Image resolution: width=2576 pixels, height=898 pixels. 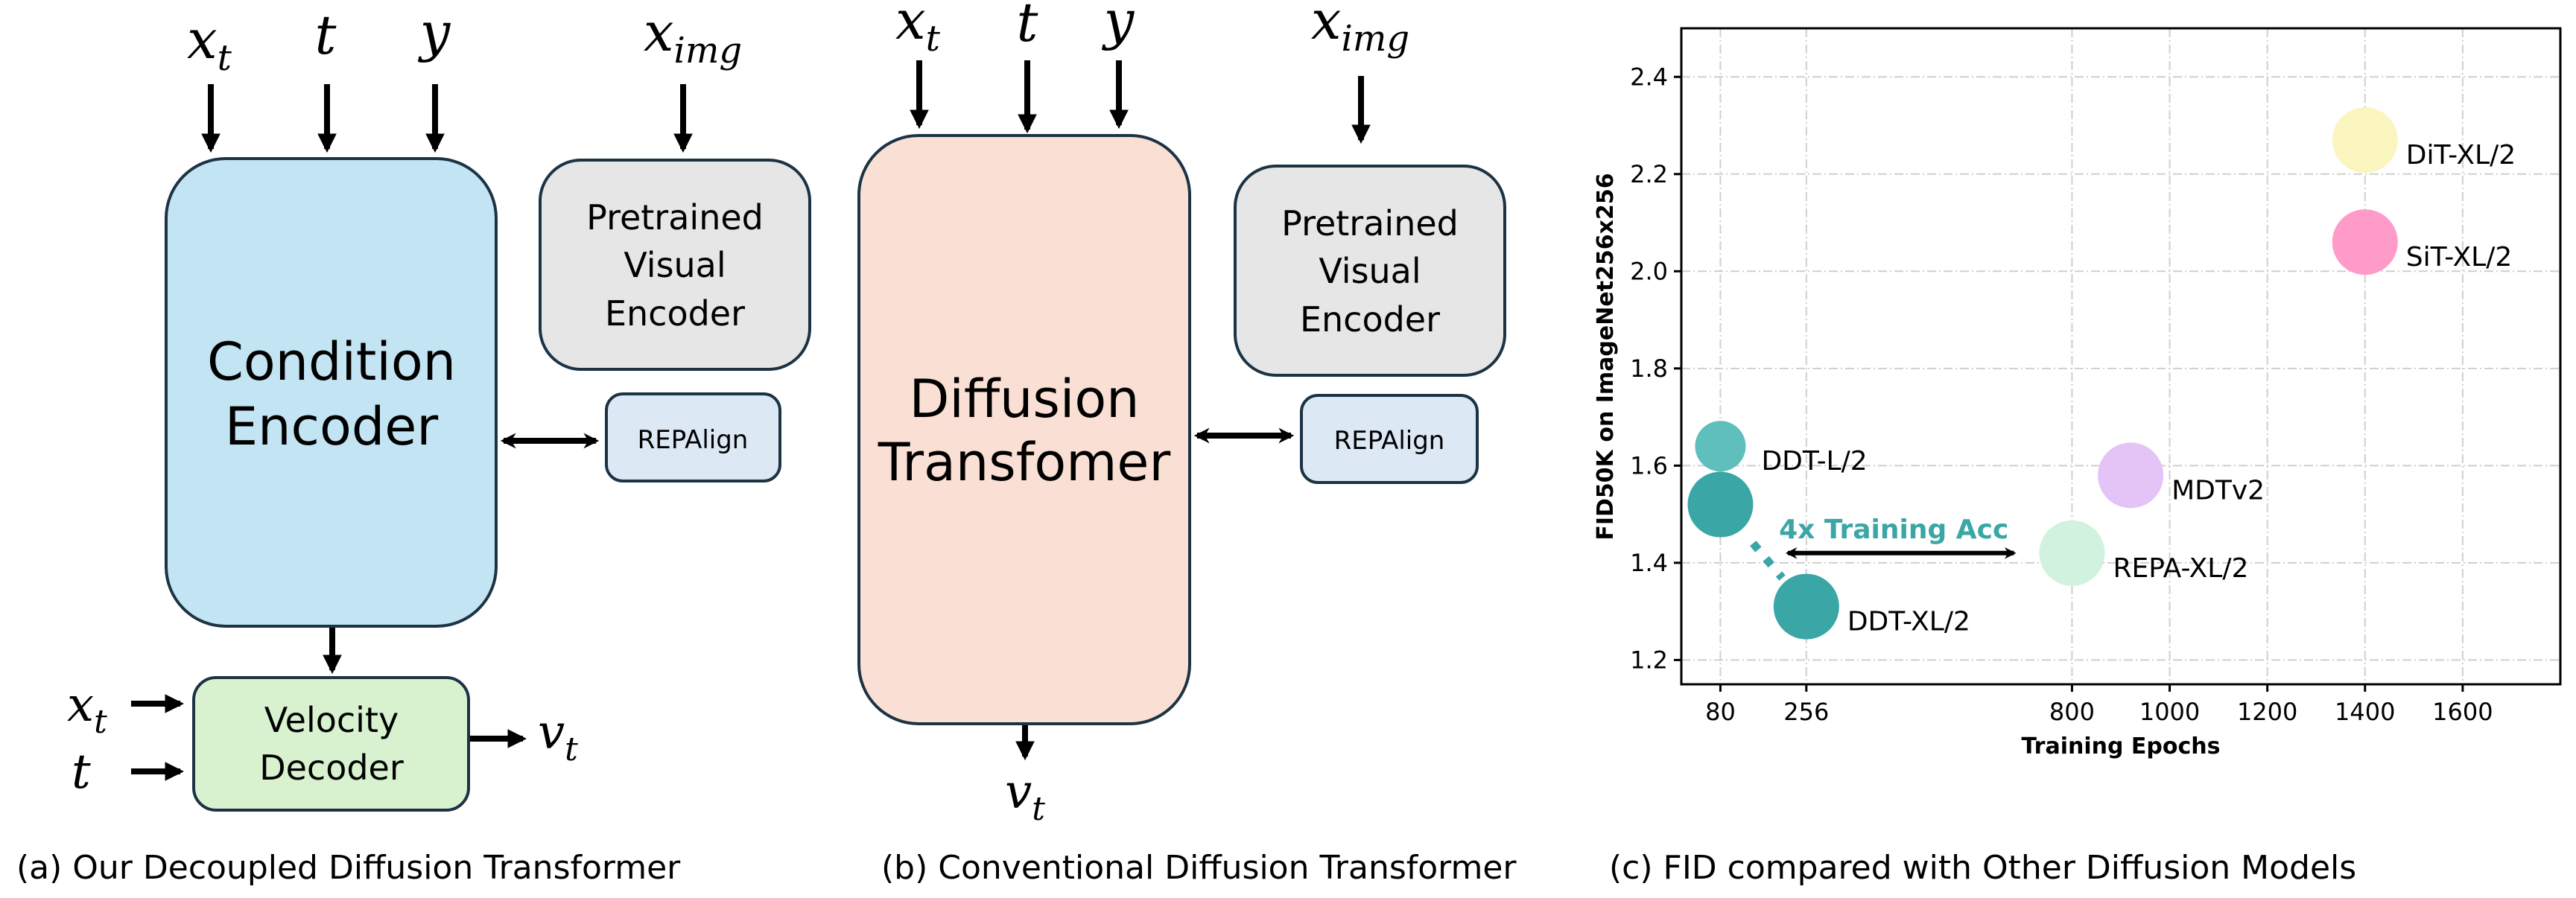 What do you see at coordinates (332, 768) in the screenshot?
I see `velocity-decoder-label-2: Decoder` at bounding box center [332, 768].